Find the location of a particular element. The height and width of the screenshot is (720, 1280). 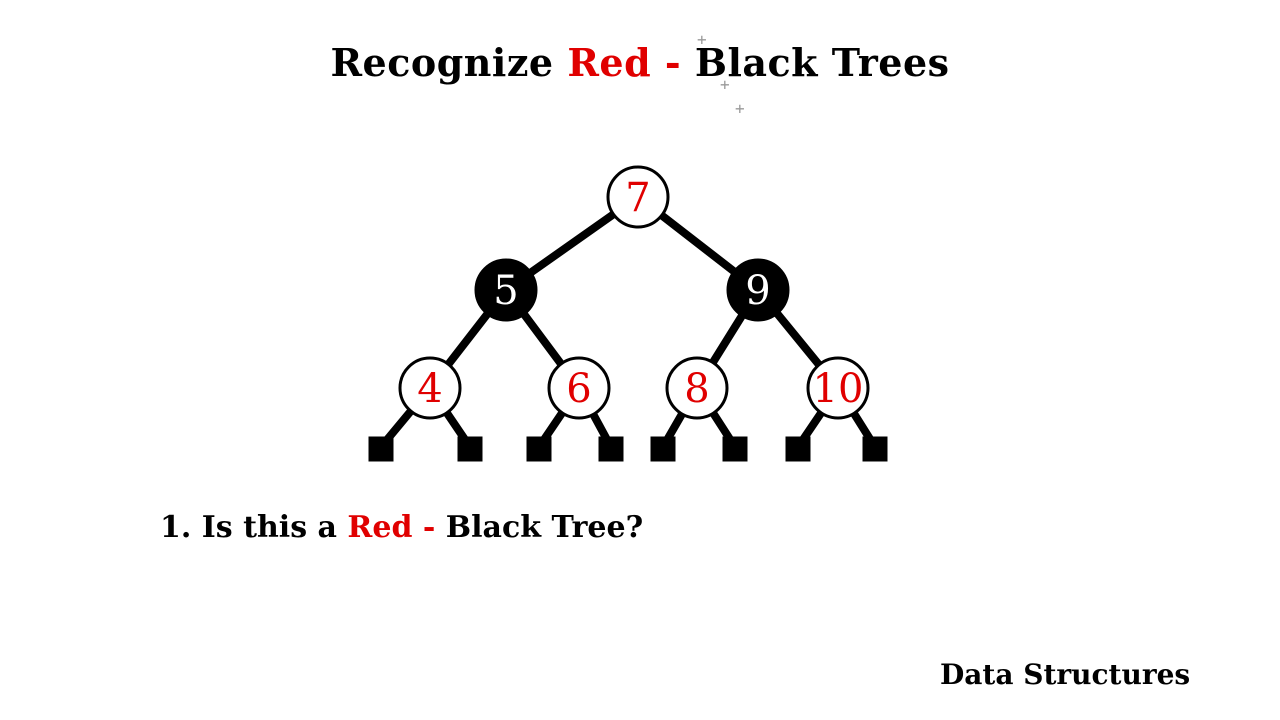

node-label: 10 is located at coordinates (838, 389).